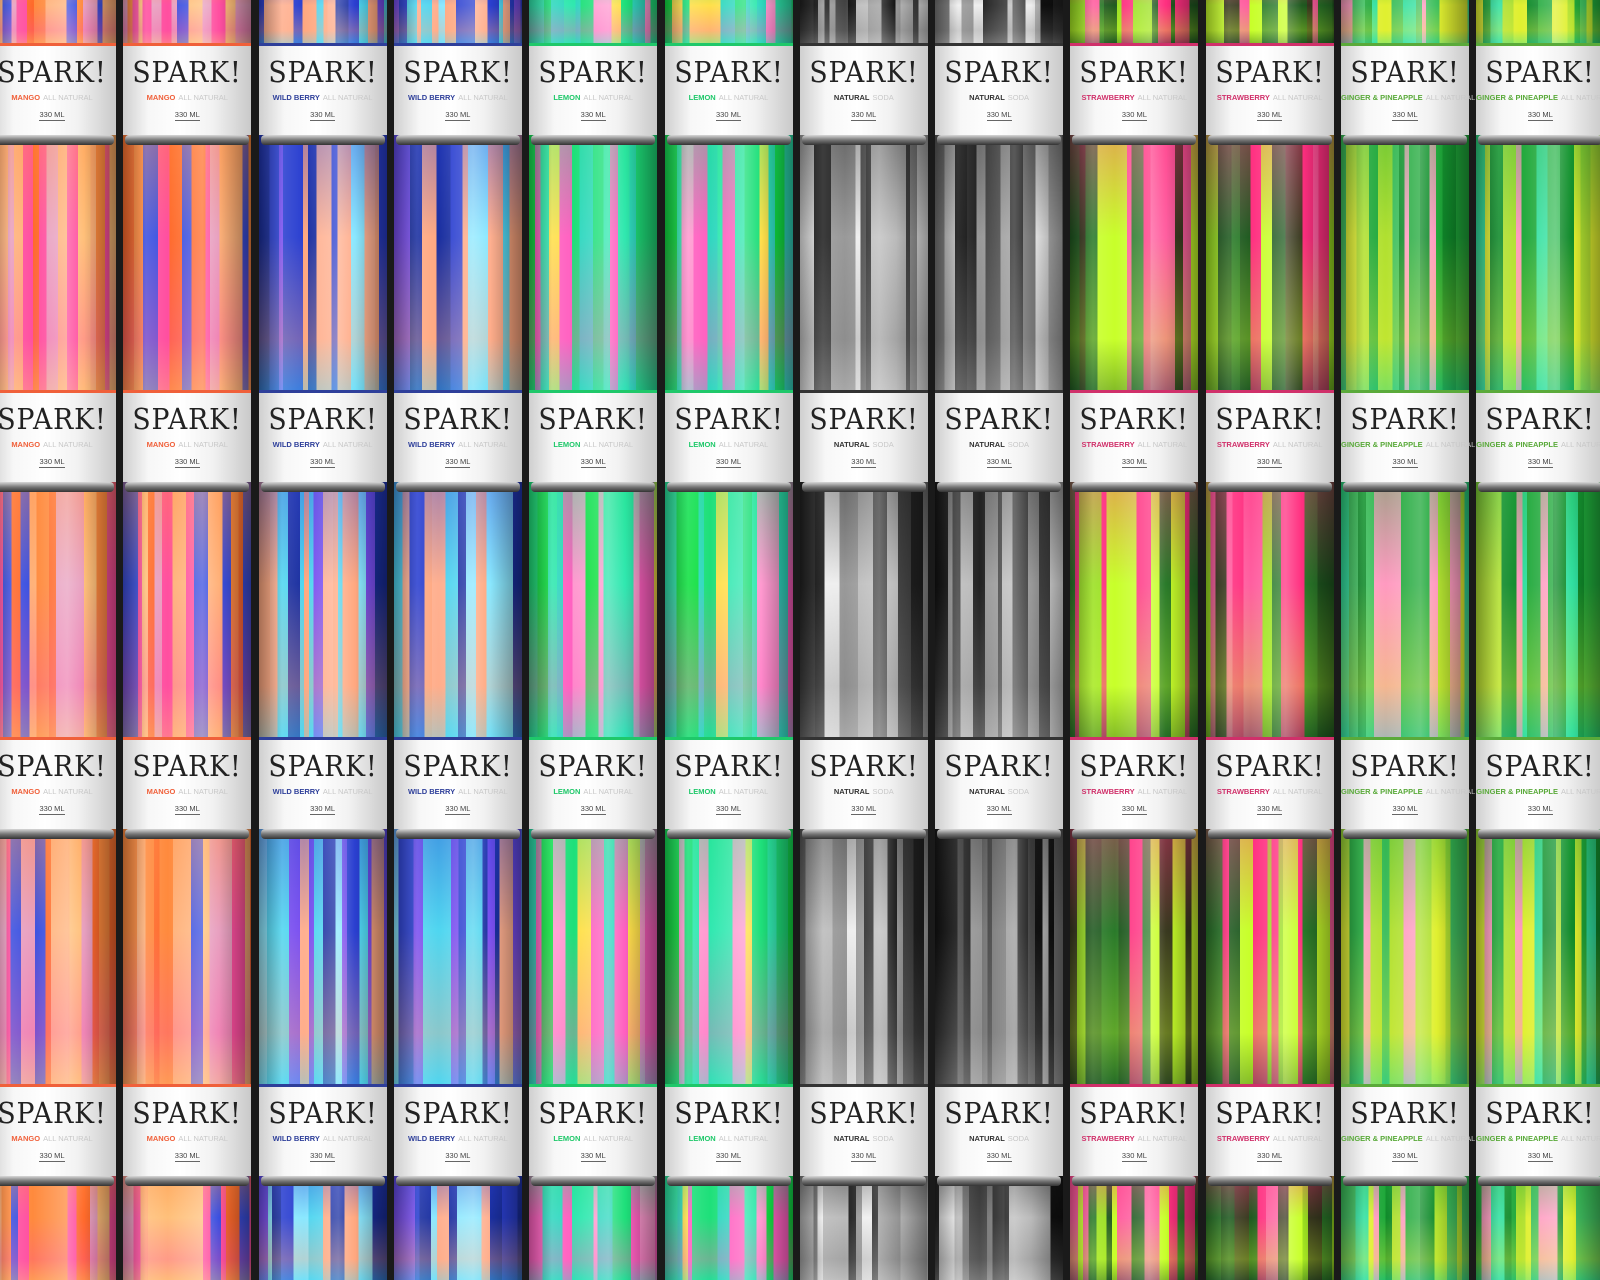 The width and height of the screenshot is (1600, 1280). What do you see at coordinates (567, 97) in the screenshot?
I see `flavor-name: LEMON` at bounding box center [567, 97].